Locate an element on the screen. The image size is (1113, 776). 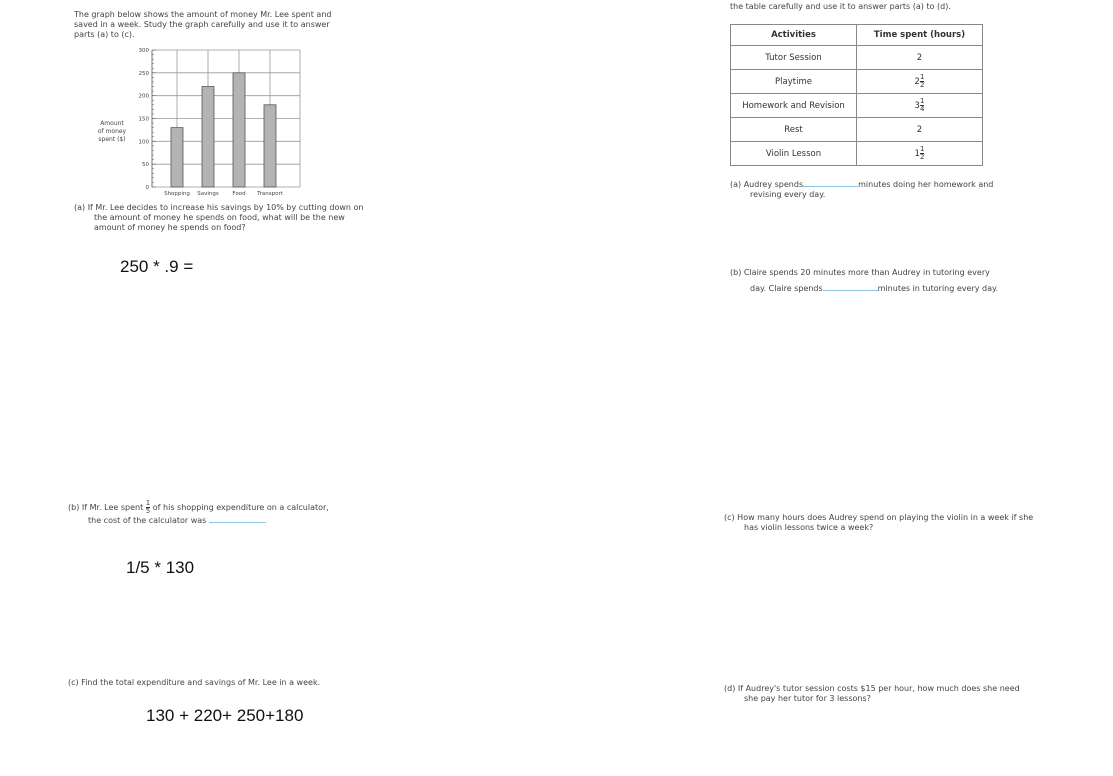
qb-text-3: minutes in tutoring every day. is located at coordinates (938, 288).